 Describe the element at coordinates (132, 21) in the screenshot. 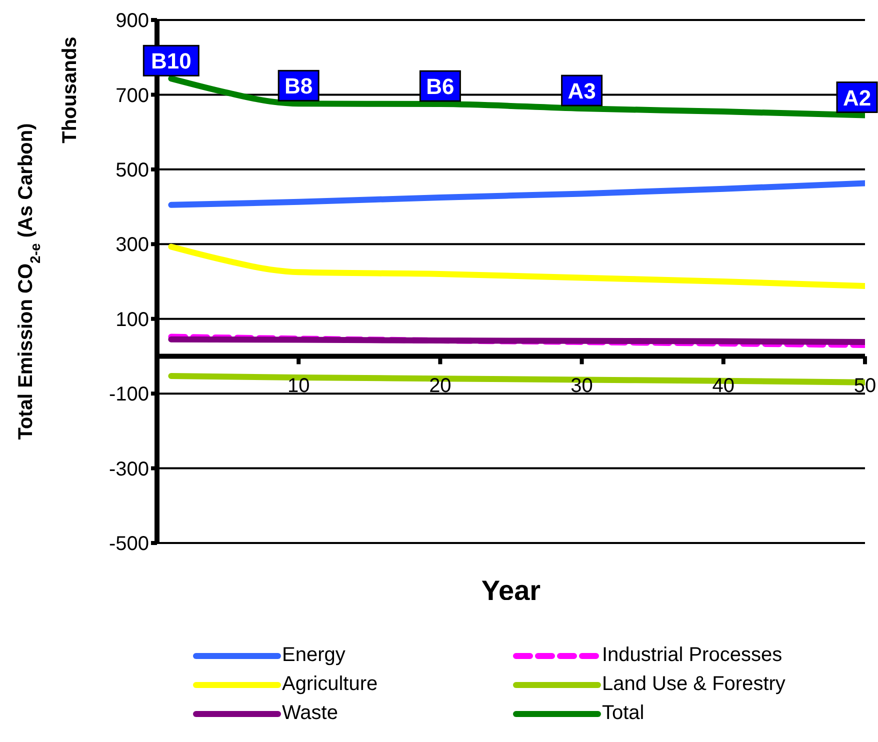

I see `y-tick-label: 900` at that location.